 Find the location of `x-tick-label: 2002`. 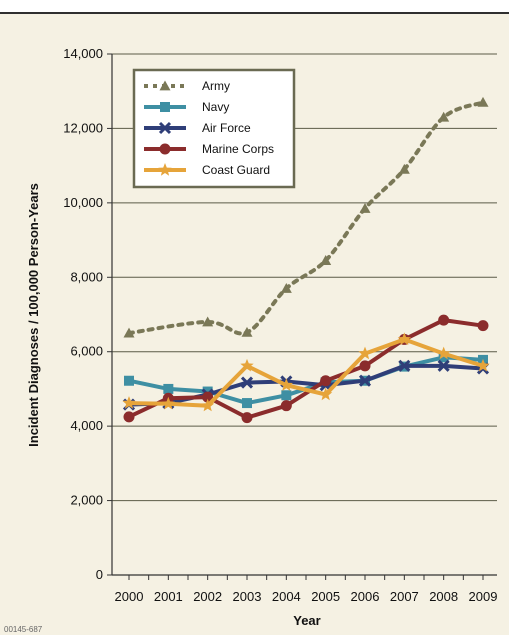

x-tick-label: 2002 is located at coordinates (207, 596).